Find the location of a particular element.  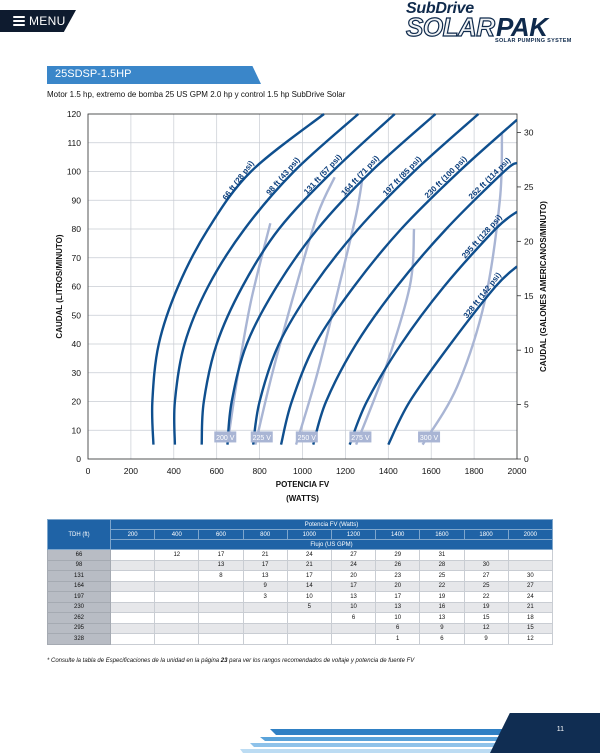

power-column-header: 800 is located at coordinates (265, 534).